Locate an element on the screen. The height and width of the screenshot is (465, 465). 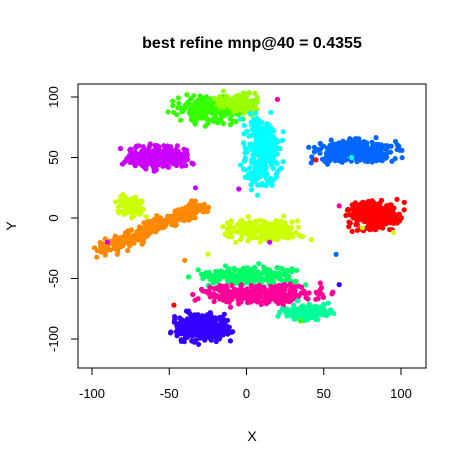
x-axis: -100 -50 0 50 100 is located at coordinates (245, 384).